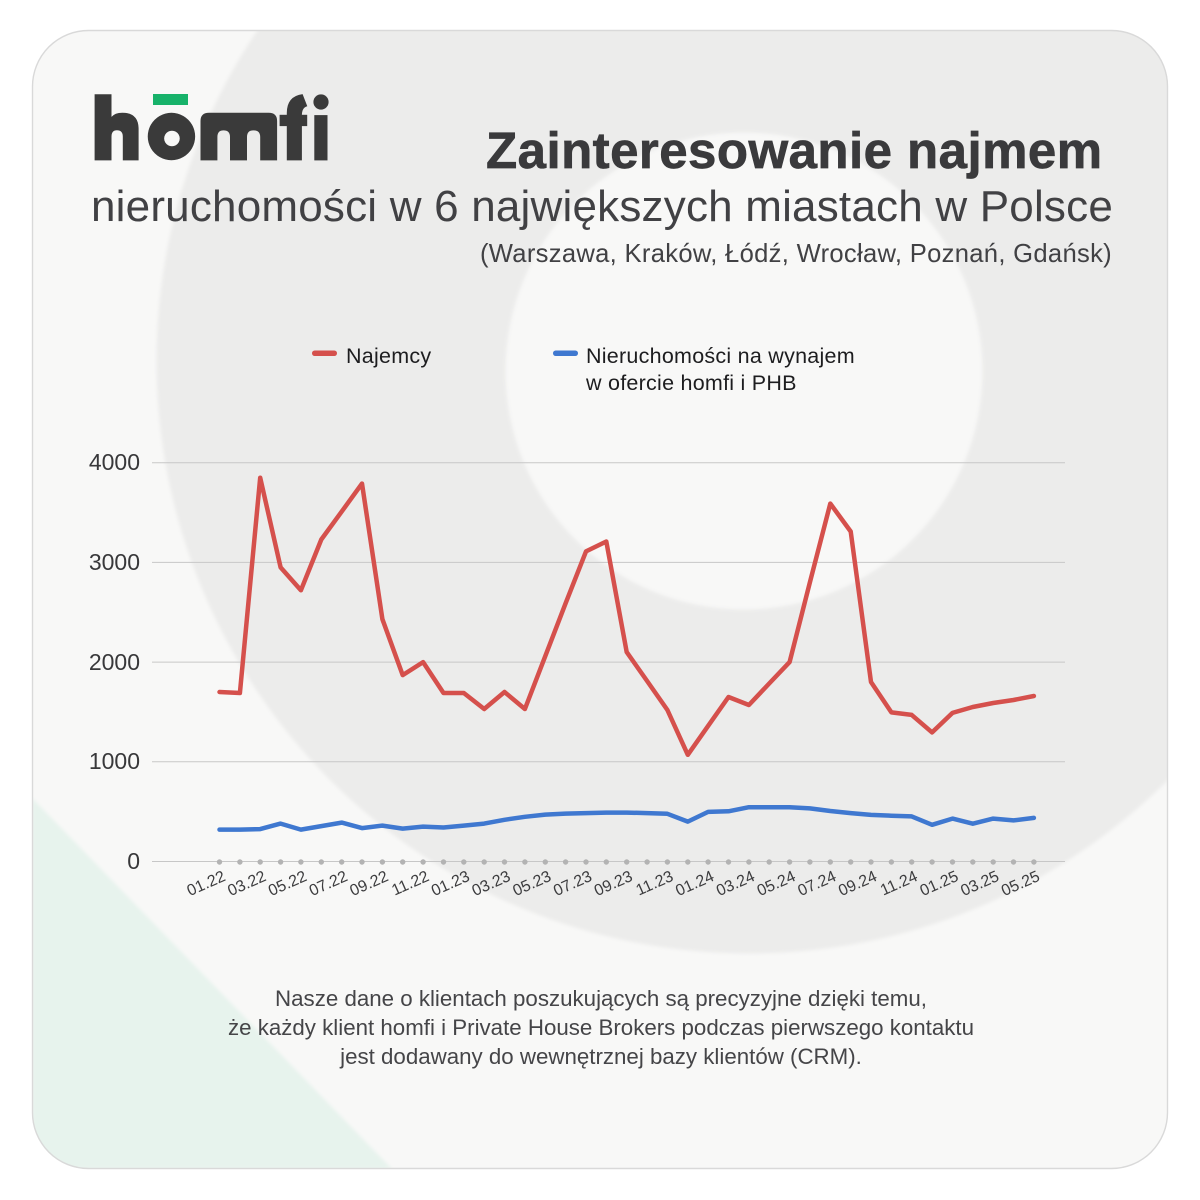 This screenshot has height=1200, width=1200. What do you see at coordinates (114, 761) in the screenshot?
I see `svg-text: 1000` at bounding box center [114, 761].